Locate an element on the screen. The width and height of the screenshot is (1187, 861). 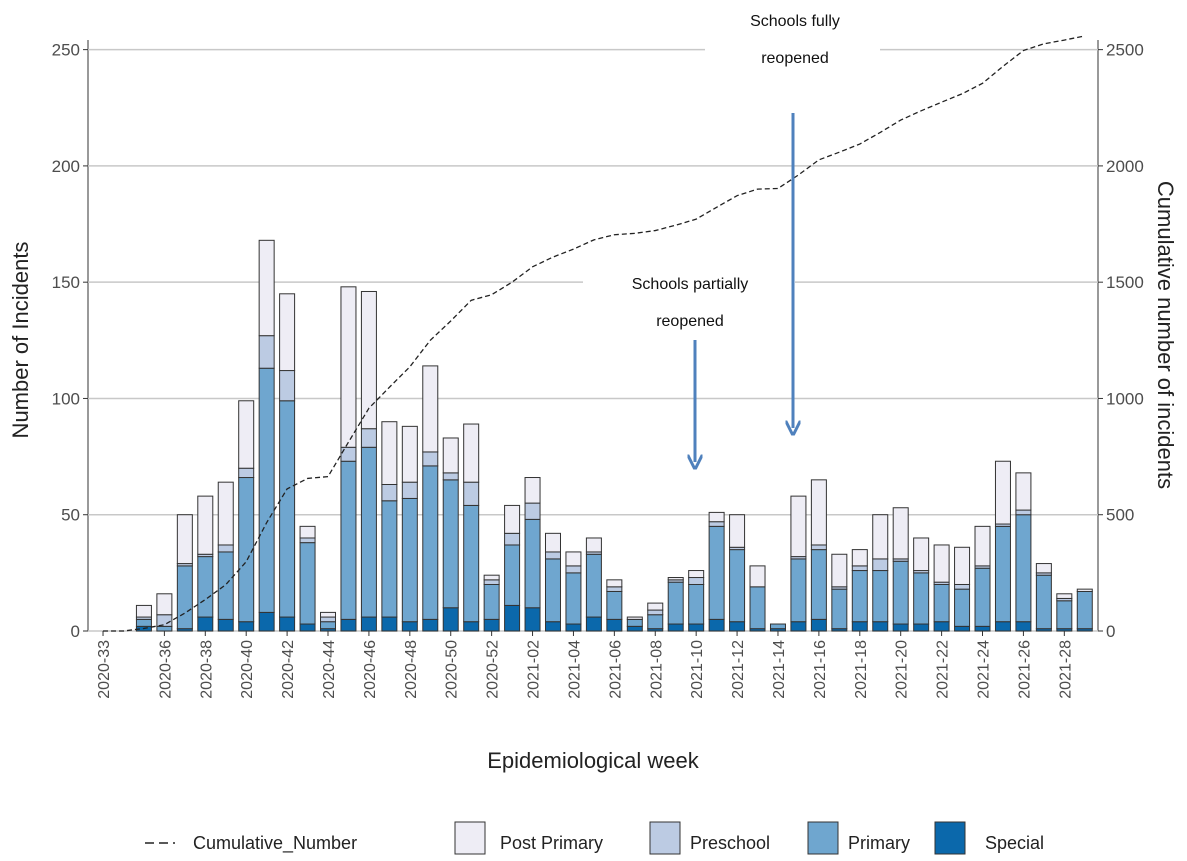
x-tick-label: 2021-12 is located at coordinates (738, 669).